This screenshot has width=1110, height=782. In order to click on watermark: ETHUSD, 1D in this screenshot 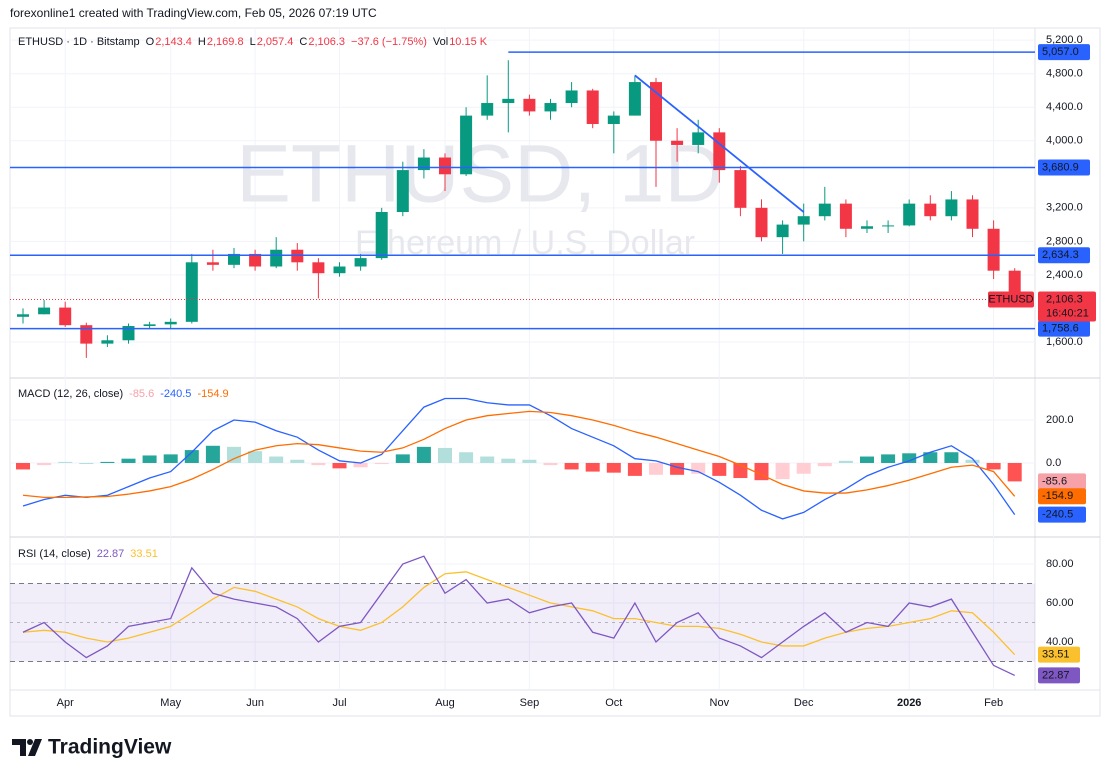, I will do `click(480, 174)`.